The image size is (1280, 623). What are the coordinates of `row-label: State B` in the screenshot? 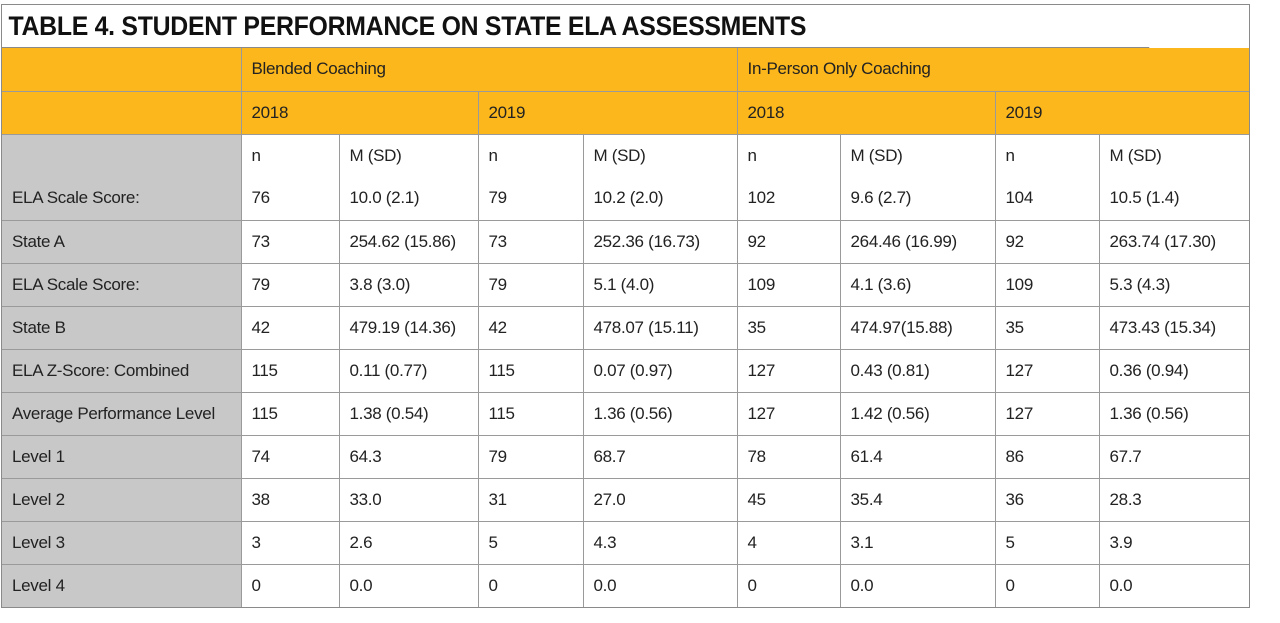 It's located at (122, 327).